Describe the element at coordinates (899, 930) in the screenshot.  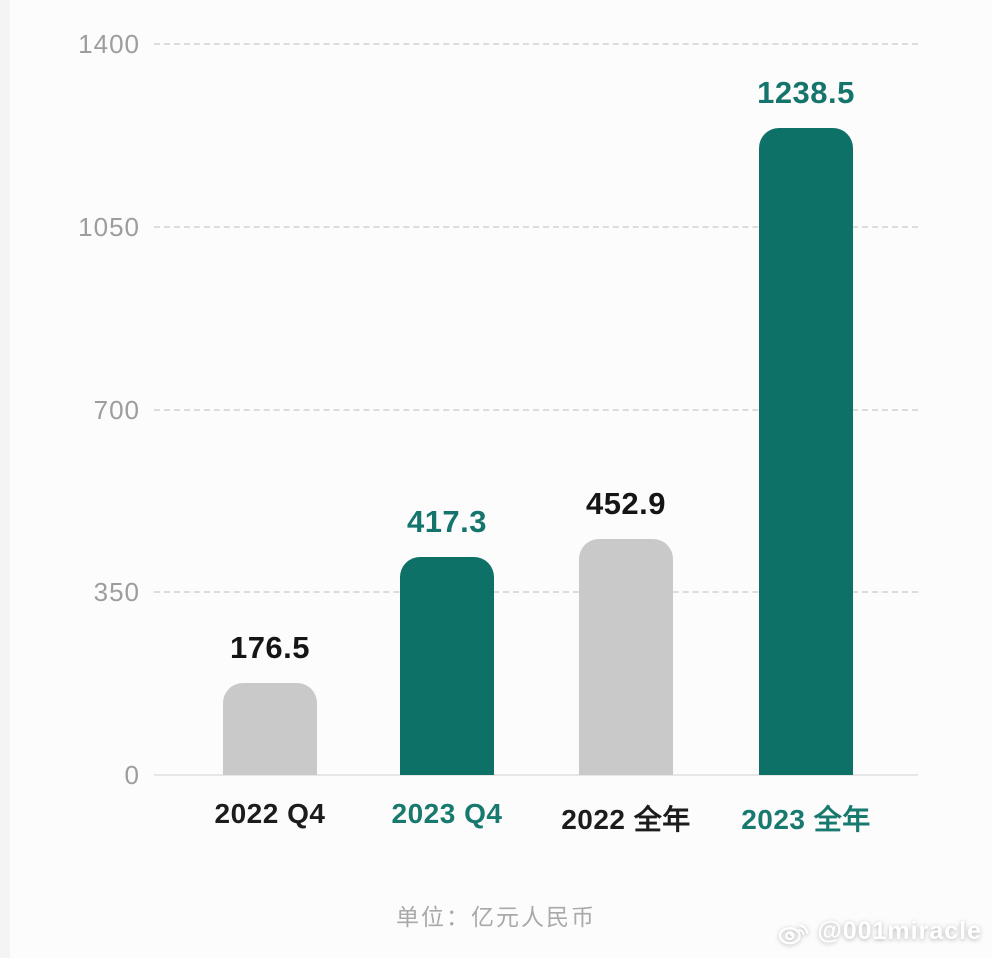
I see `watermark-handle: @001miracle` at that location.